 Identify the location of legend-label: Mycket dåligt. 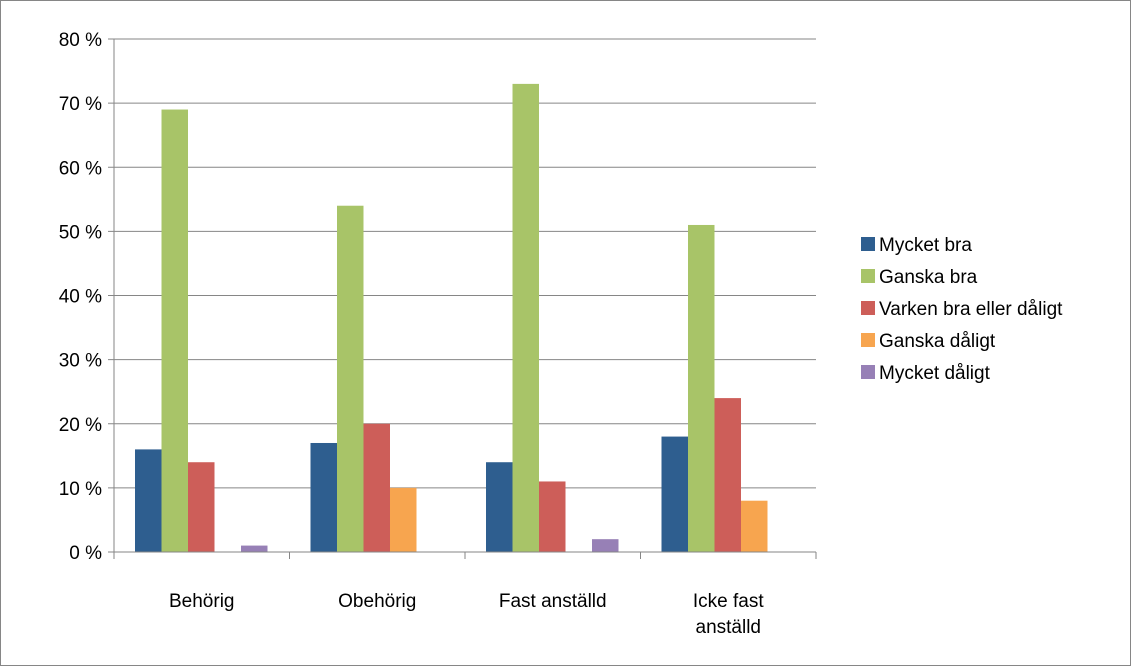
(935, 373).